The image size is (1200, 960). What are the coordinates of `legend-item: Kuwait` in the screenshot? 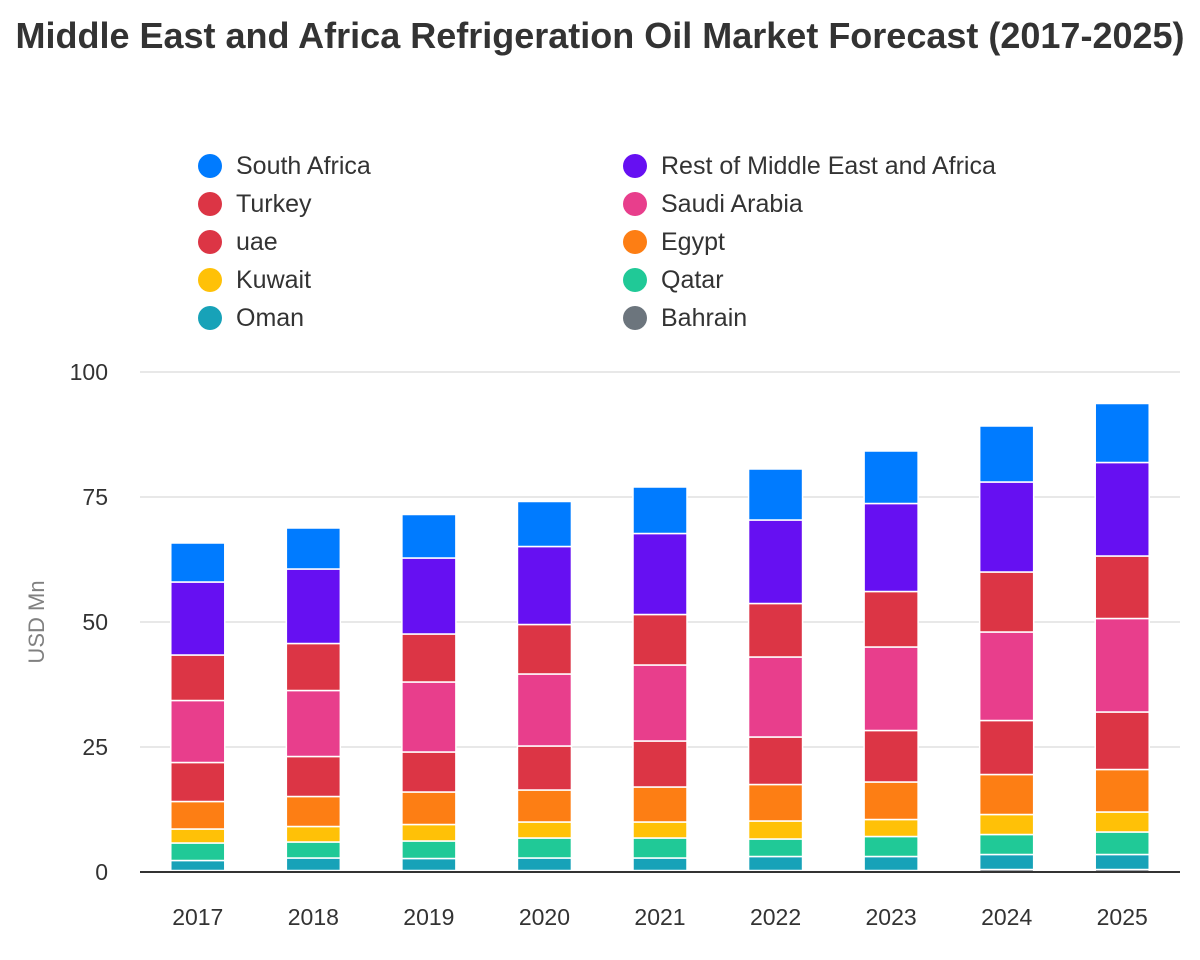 It's located at (254, 280).